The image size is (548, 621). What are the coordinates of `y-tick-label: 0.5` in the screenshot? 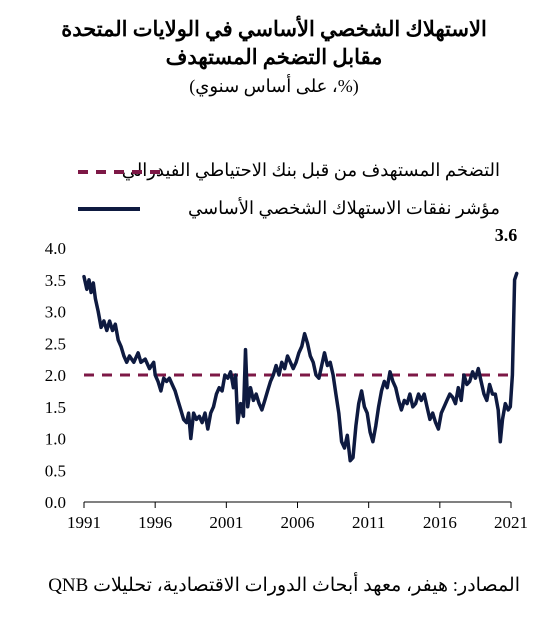 It's located at (55, 470).